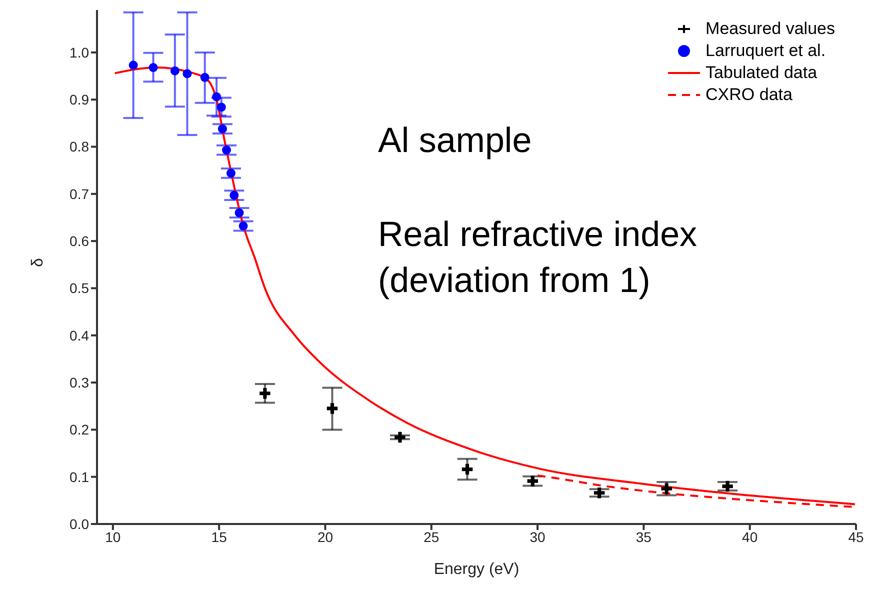 This screenshot has height=603, width=875. What do you see at coordinates (644, 536) in the screenshot?
I see `x-tick-label: 35` at bounding box center [644, 536].